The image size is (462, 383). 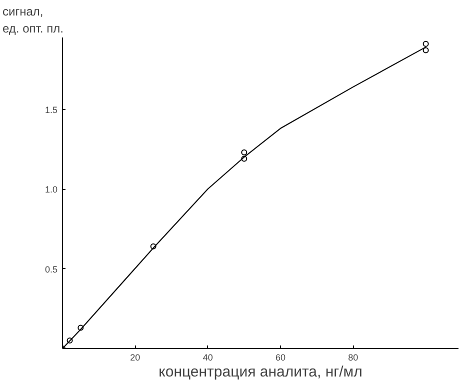 I want to click on y-axis-title: сигнал, ед. опт. пл., so click(x=33, y=20).